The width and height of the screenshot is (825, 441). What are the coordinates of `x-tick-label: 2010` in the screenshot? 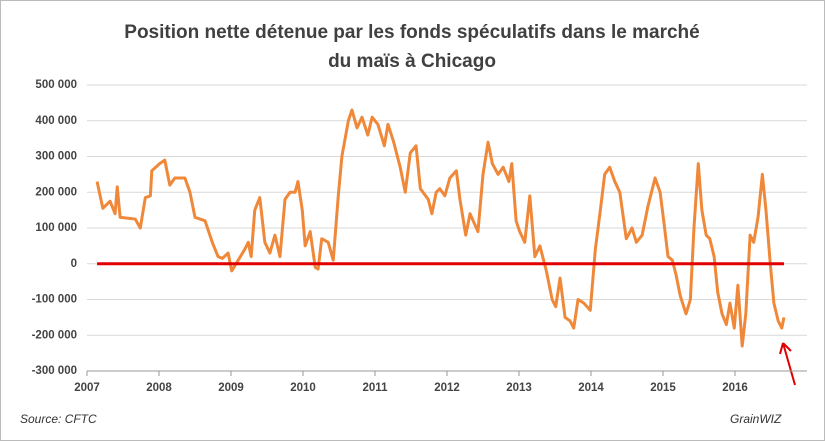 It's located at (303, 388).